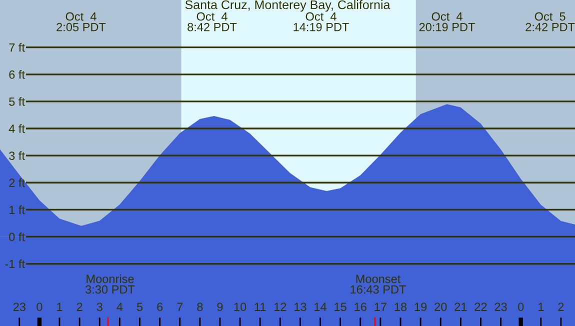  I want to click on annotation: Moonrise 3:30 PDT, so click(110, 284).